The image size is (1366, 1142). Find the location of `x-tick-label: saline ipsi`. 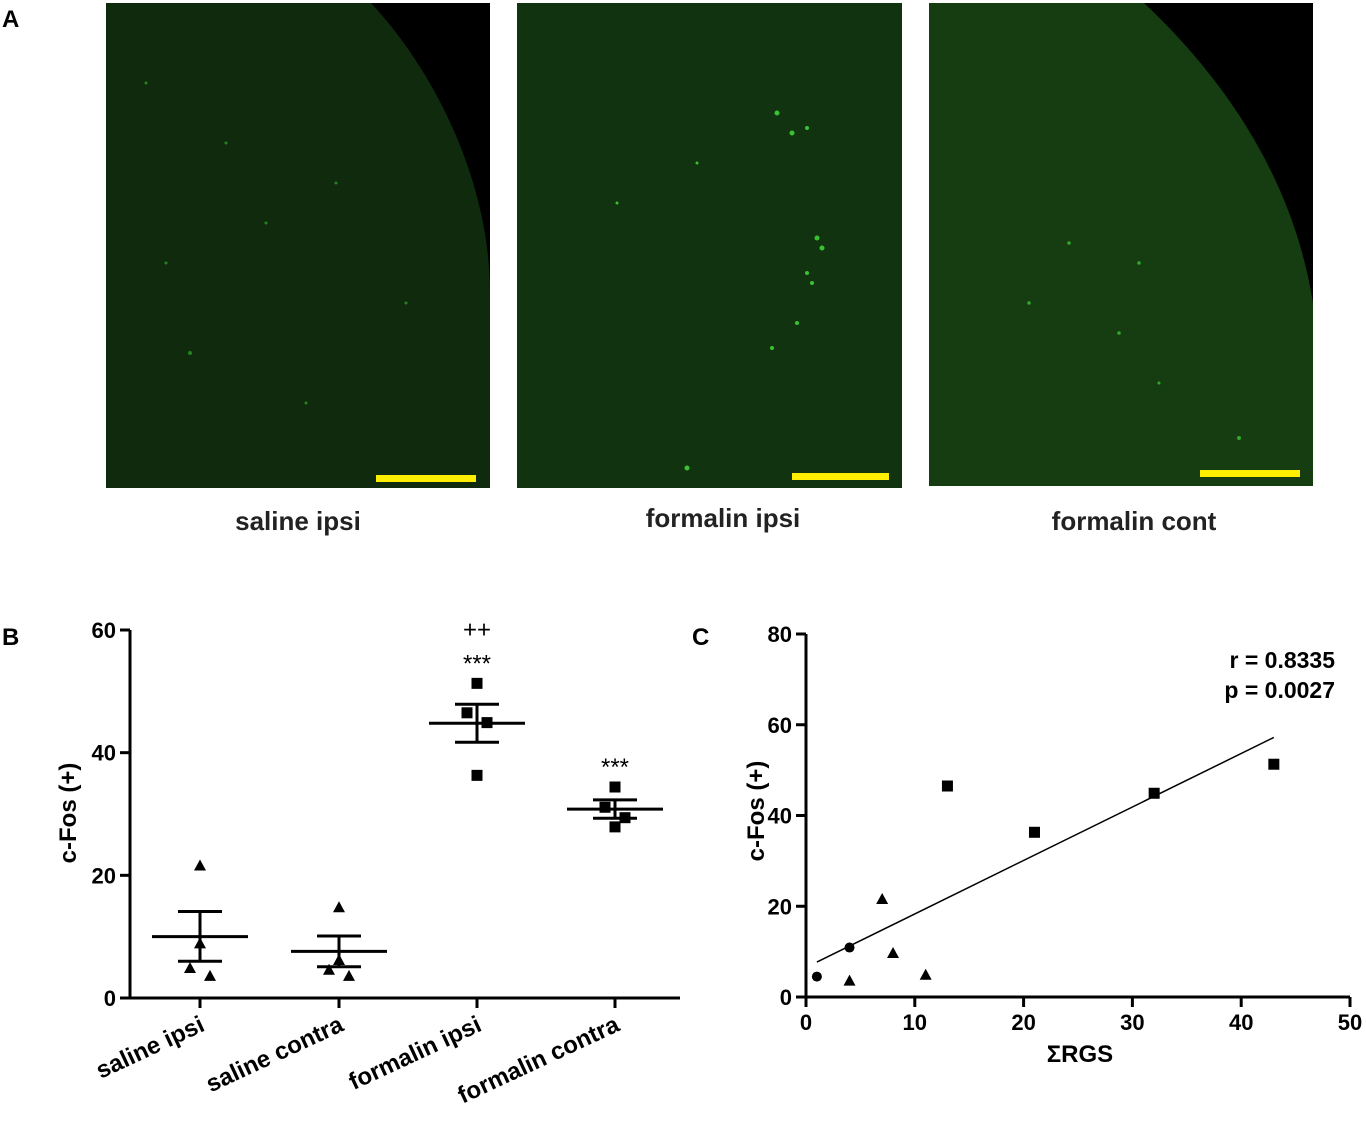

x-tick-label: saline ipsi is located at coordinates (150, 1048).